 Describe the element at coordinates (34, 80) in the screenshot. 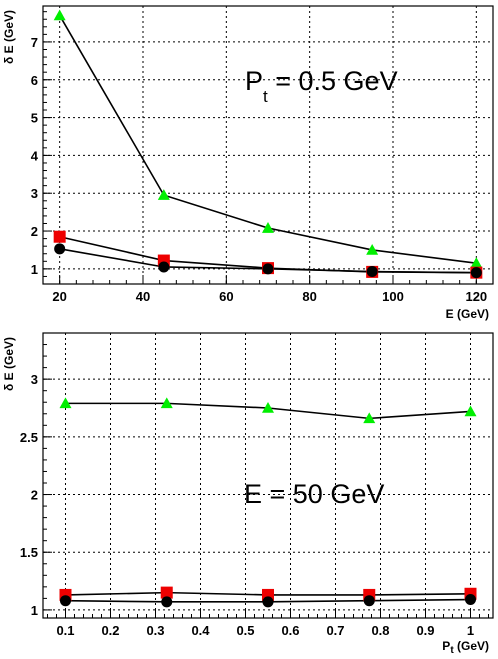

I see `y-tick-label: 6` at that location.